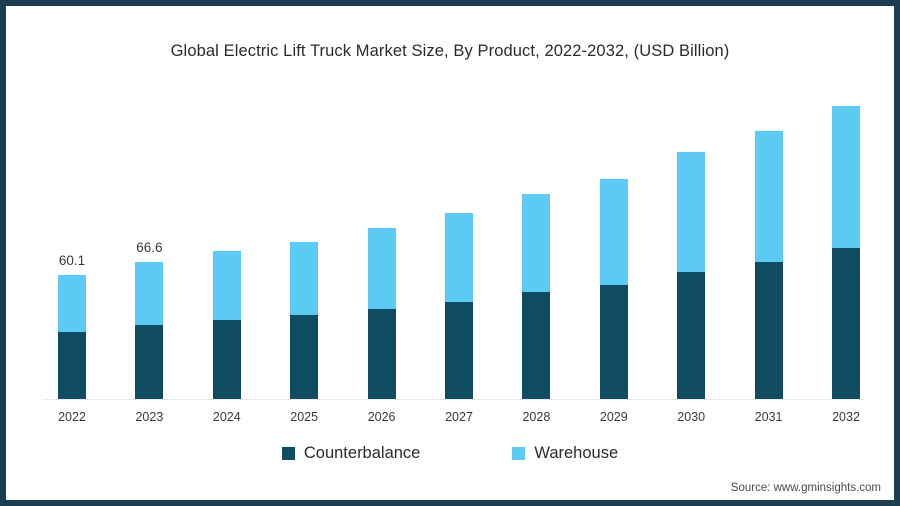 The image size is (900, 506). I want to click on legend-swatch-counterbalance, so click(288, 453).